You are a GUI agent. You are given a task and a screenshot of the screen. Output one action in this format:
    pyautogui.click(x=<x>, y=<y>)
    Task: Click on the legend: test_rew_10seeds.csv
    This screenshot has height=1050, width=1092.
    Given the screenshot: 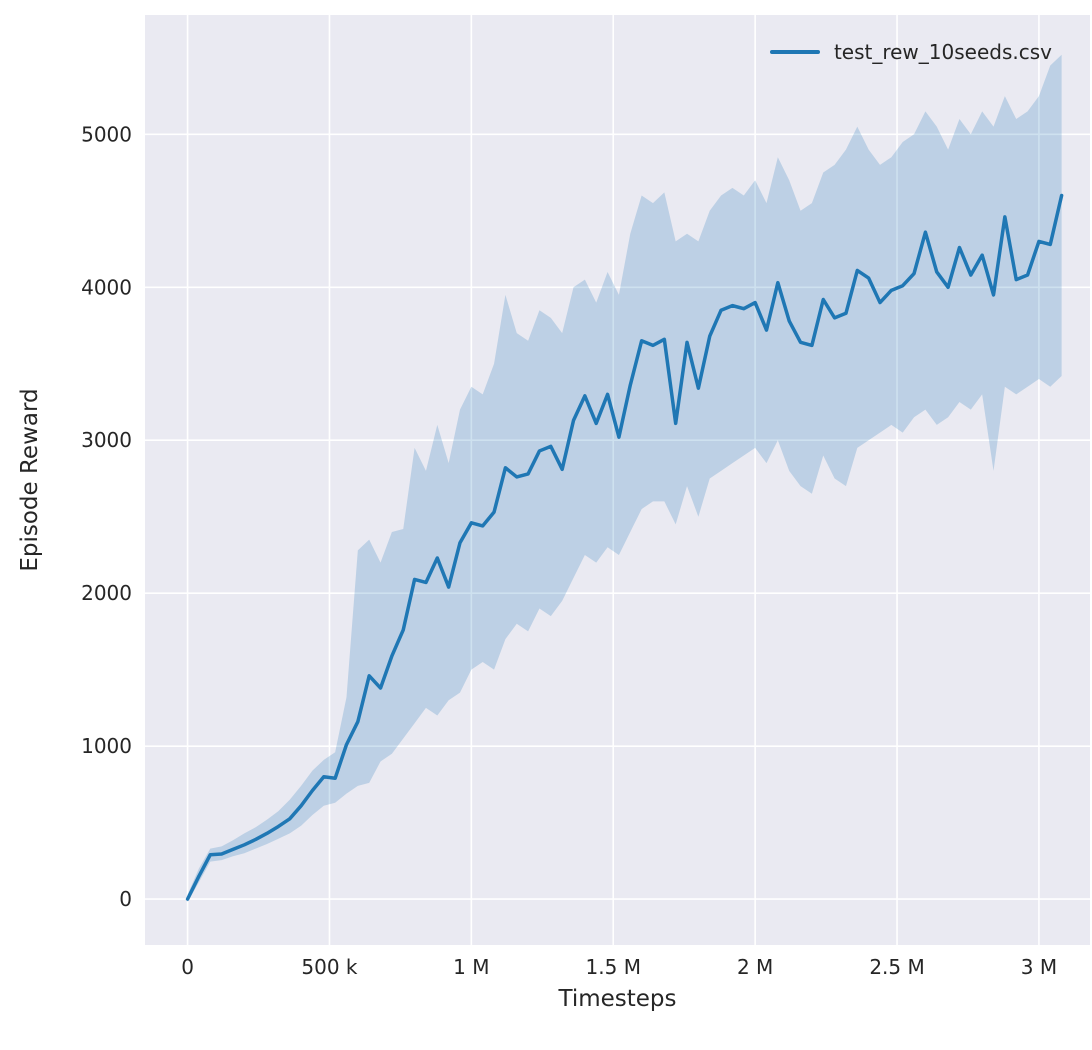 What is the action you would take?
    pyautogui.click(x=910, y=52)
    